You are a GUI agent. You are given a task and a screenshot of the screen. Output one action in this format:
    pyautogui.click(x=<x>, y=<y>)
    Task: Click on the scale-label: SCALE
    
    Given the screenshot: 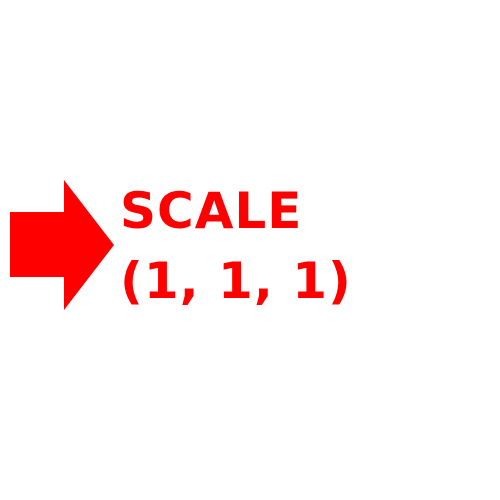 What is the action you would take?
    pyautogui.click(x=211, y=211)
    